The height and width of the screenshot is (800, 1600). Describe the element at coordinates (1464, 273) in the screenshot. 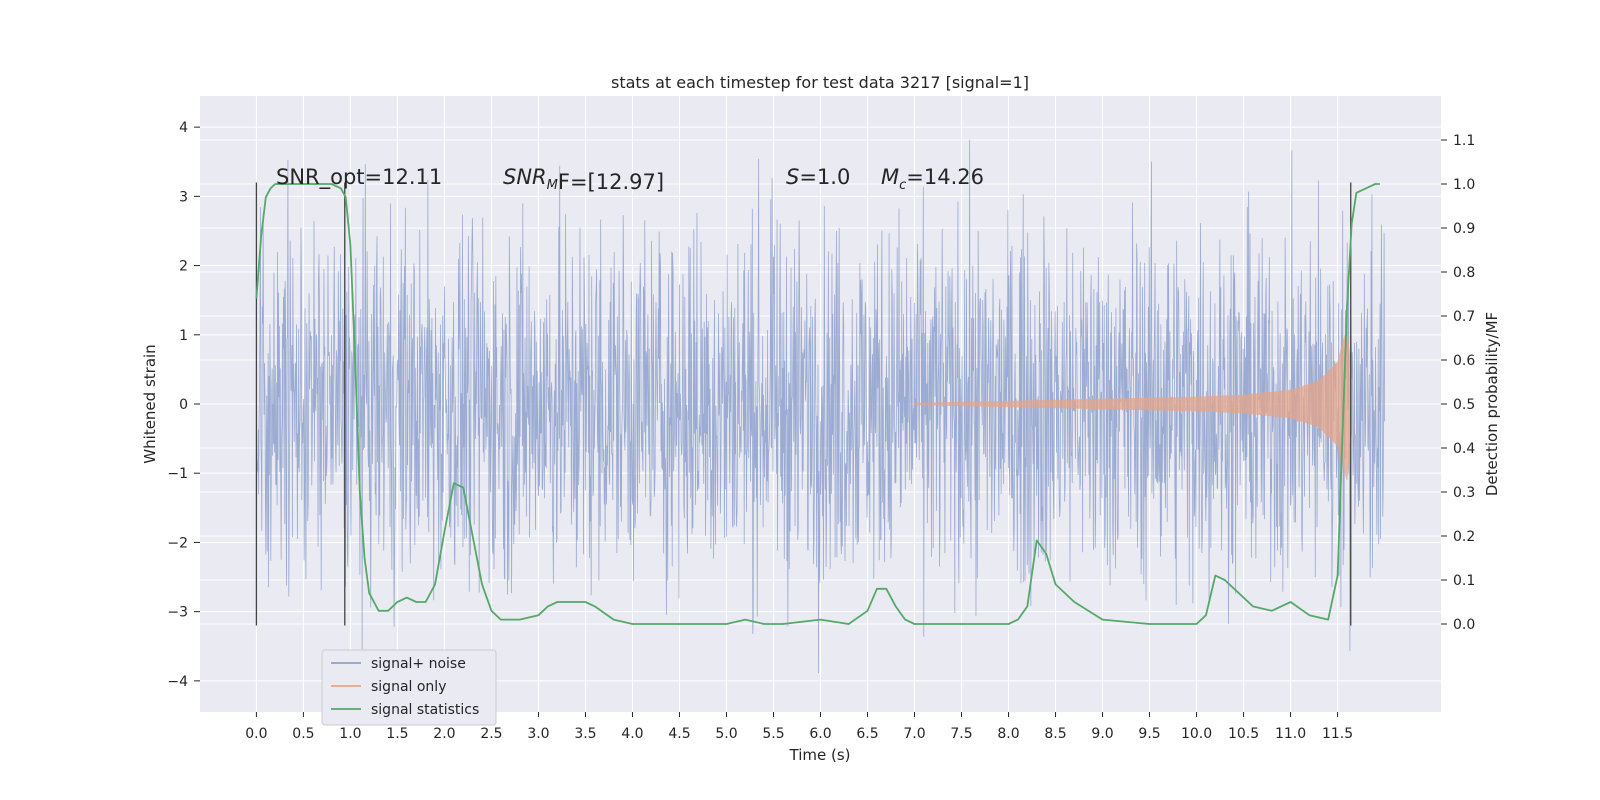

I see `y-right-tick-label-3: 0.8` at that location.